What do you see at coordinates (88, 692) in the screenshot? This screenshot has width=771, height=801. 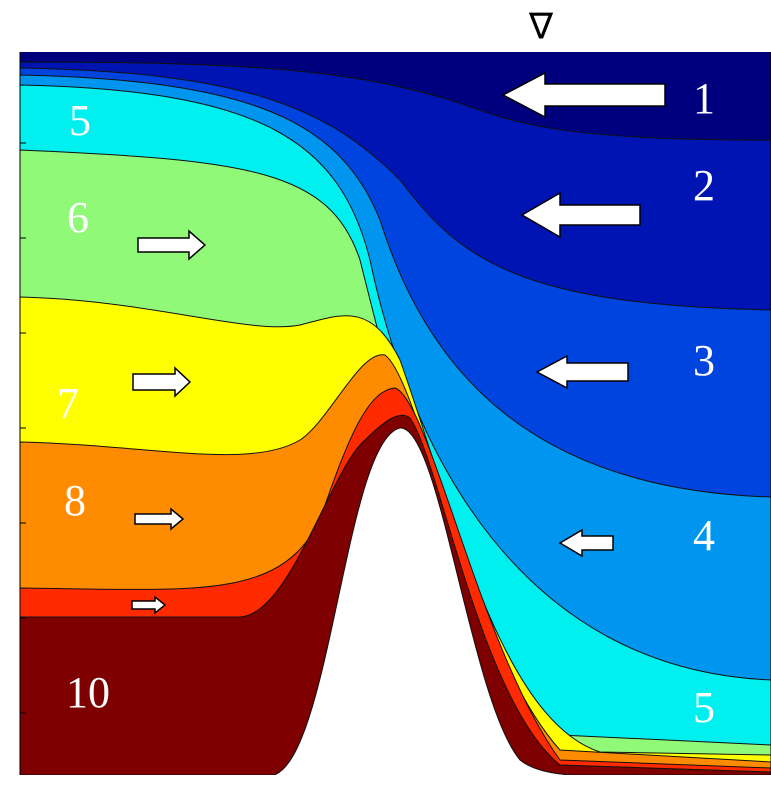 I see `layer-label: 10` at bounding box center [88, 692].